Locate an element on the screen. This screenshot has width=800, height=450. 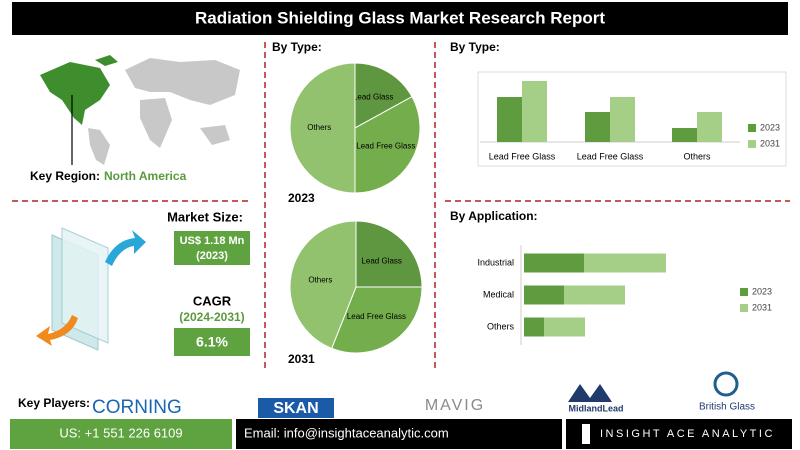
brand-mark is located at coordinates (586, 434).